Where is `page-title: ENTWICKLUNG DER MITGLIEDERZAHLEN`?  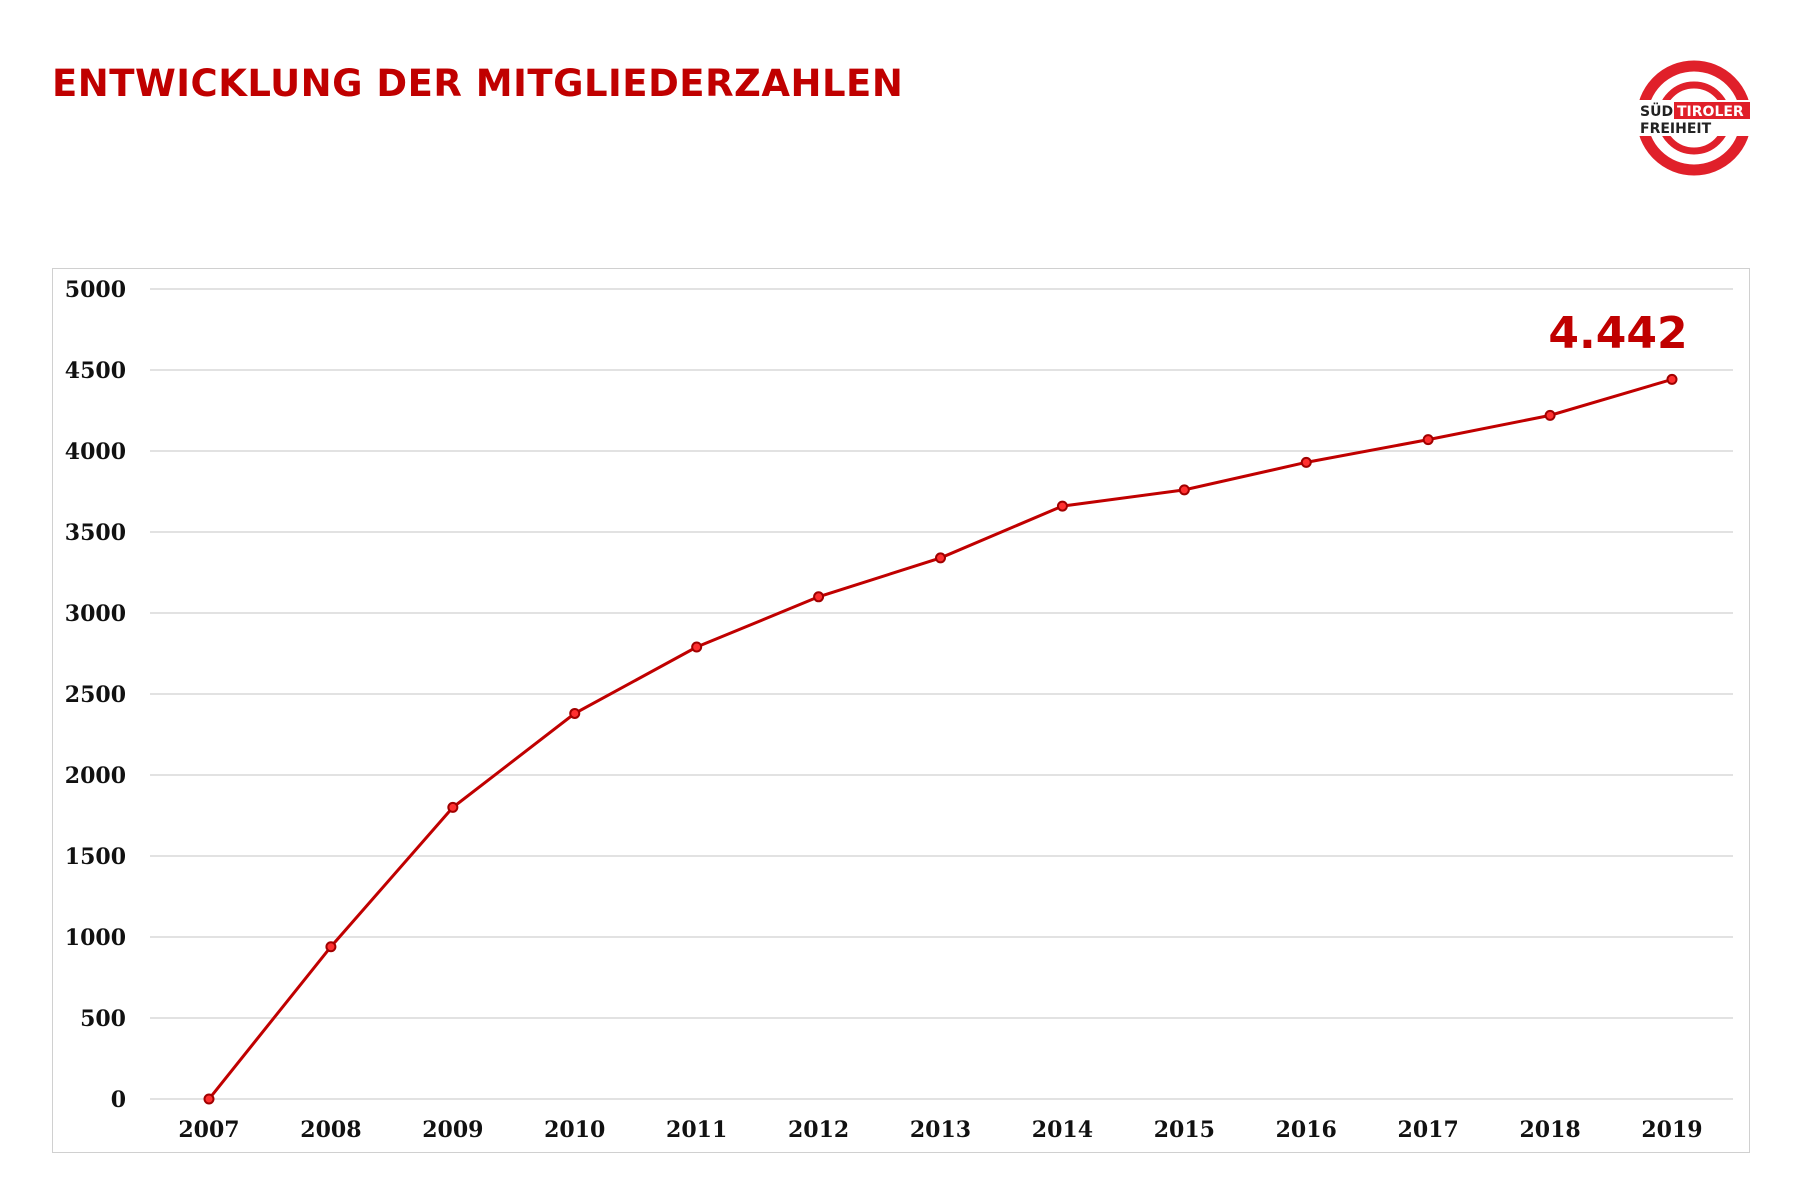 page-title: ENTWICKLUNG DER MITGLIEDERZAHLEN is located at coordinates (478, 83).